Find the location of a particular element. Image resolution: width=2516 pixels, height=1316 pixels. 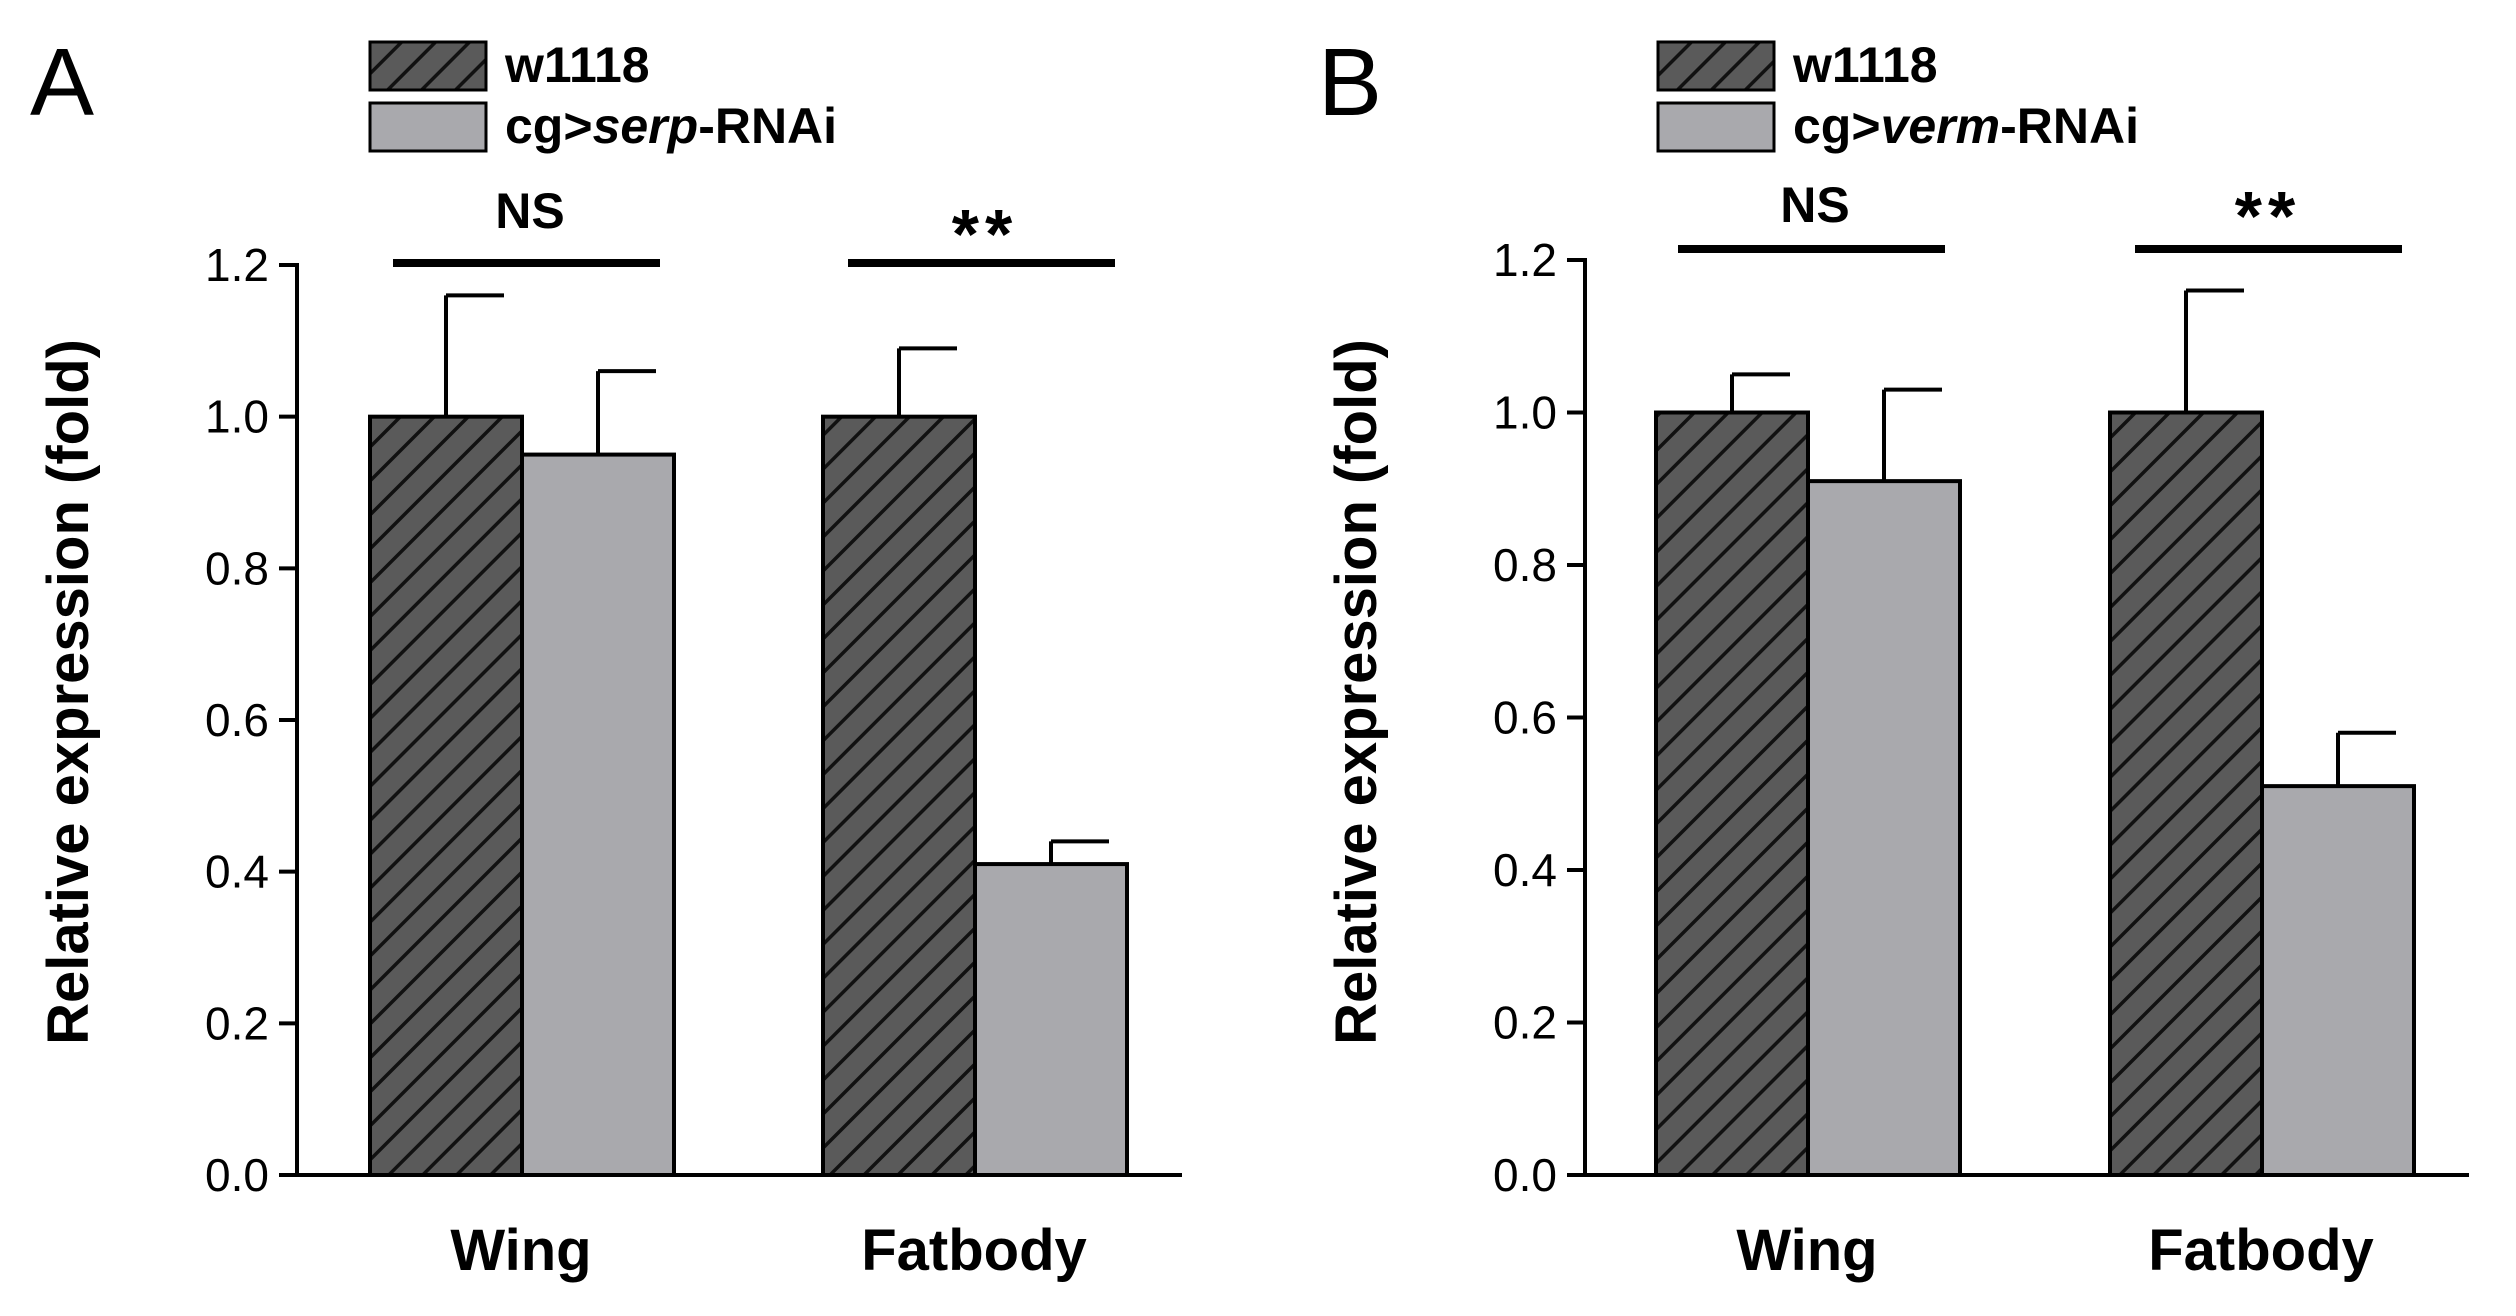

panel-a-legend-rnai-prefix: cg> is located at coordinates (549, 126).